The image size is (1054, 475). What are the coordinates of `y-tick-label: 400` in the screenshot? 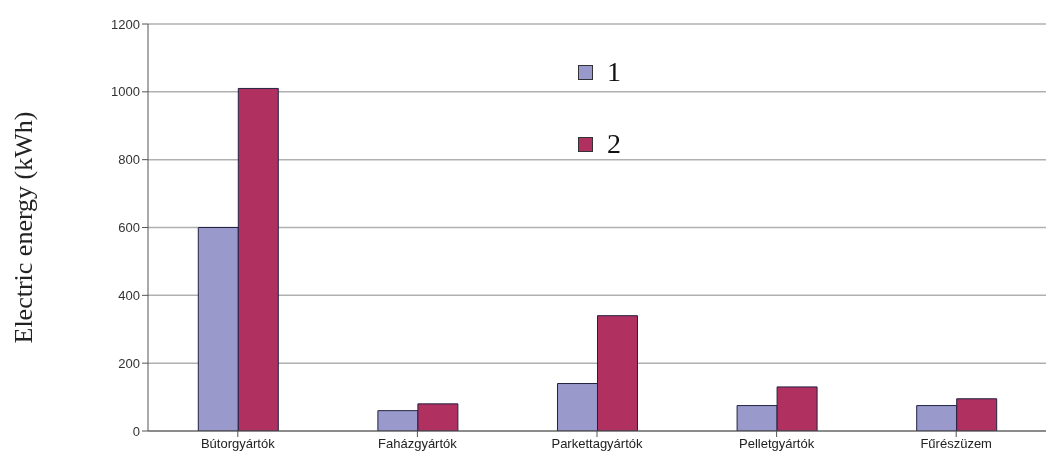 It's located at (129, 295).